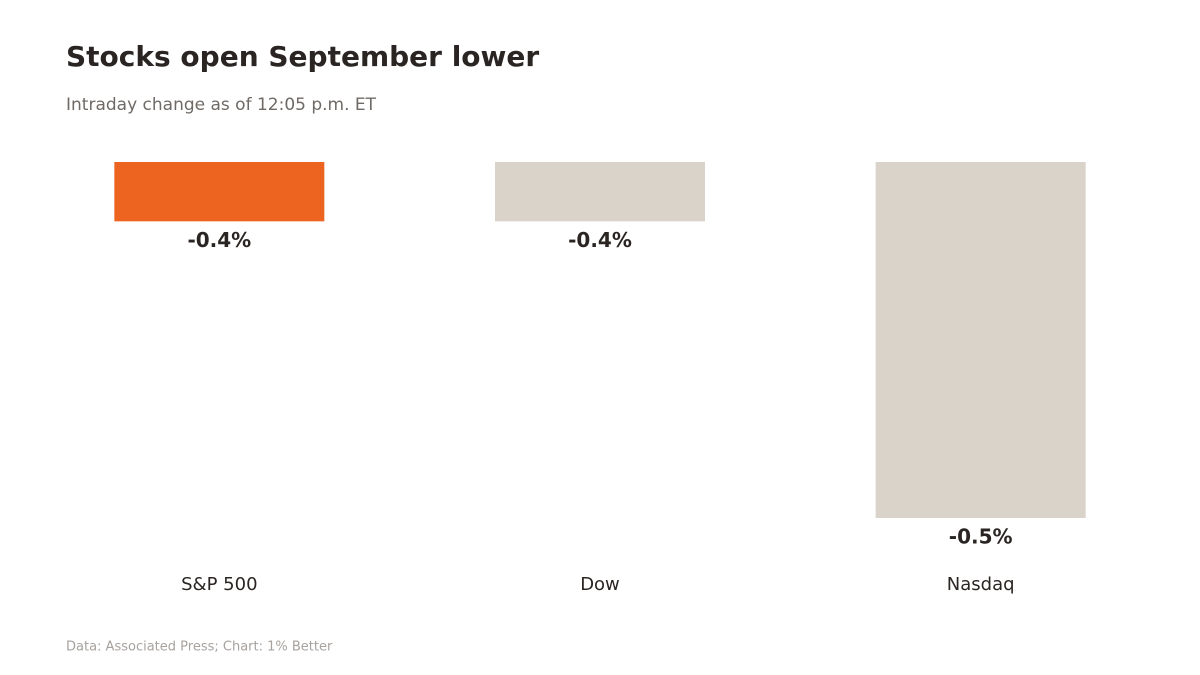  What do you see at coordinates (981, 537) in the screenshot?
I see `value-label: -0.5%` at bounding box center [981, 537].